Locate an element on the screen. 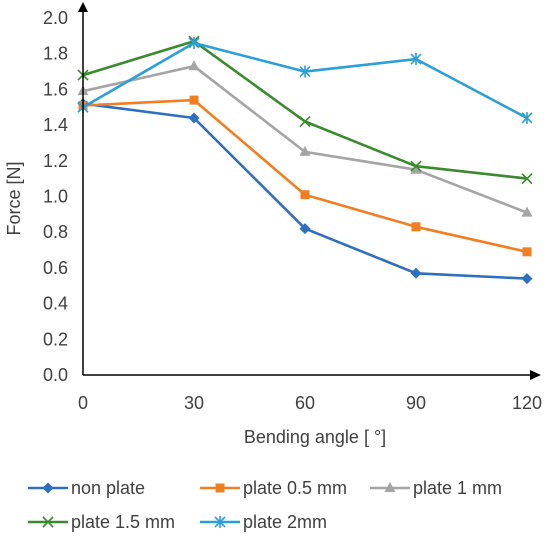  y-tick-label: 0.4 is located at coordinates (55, 304).